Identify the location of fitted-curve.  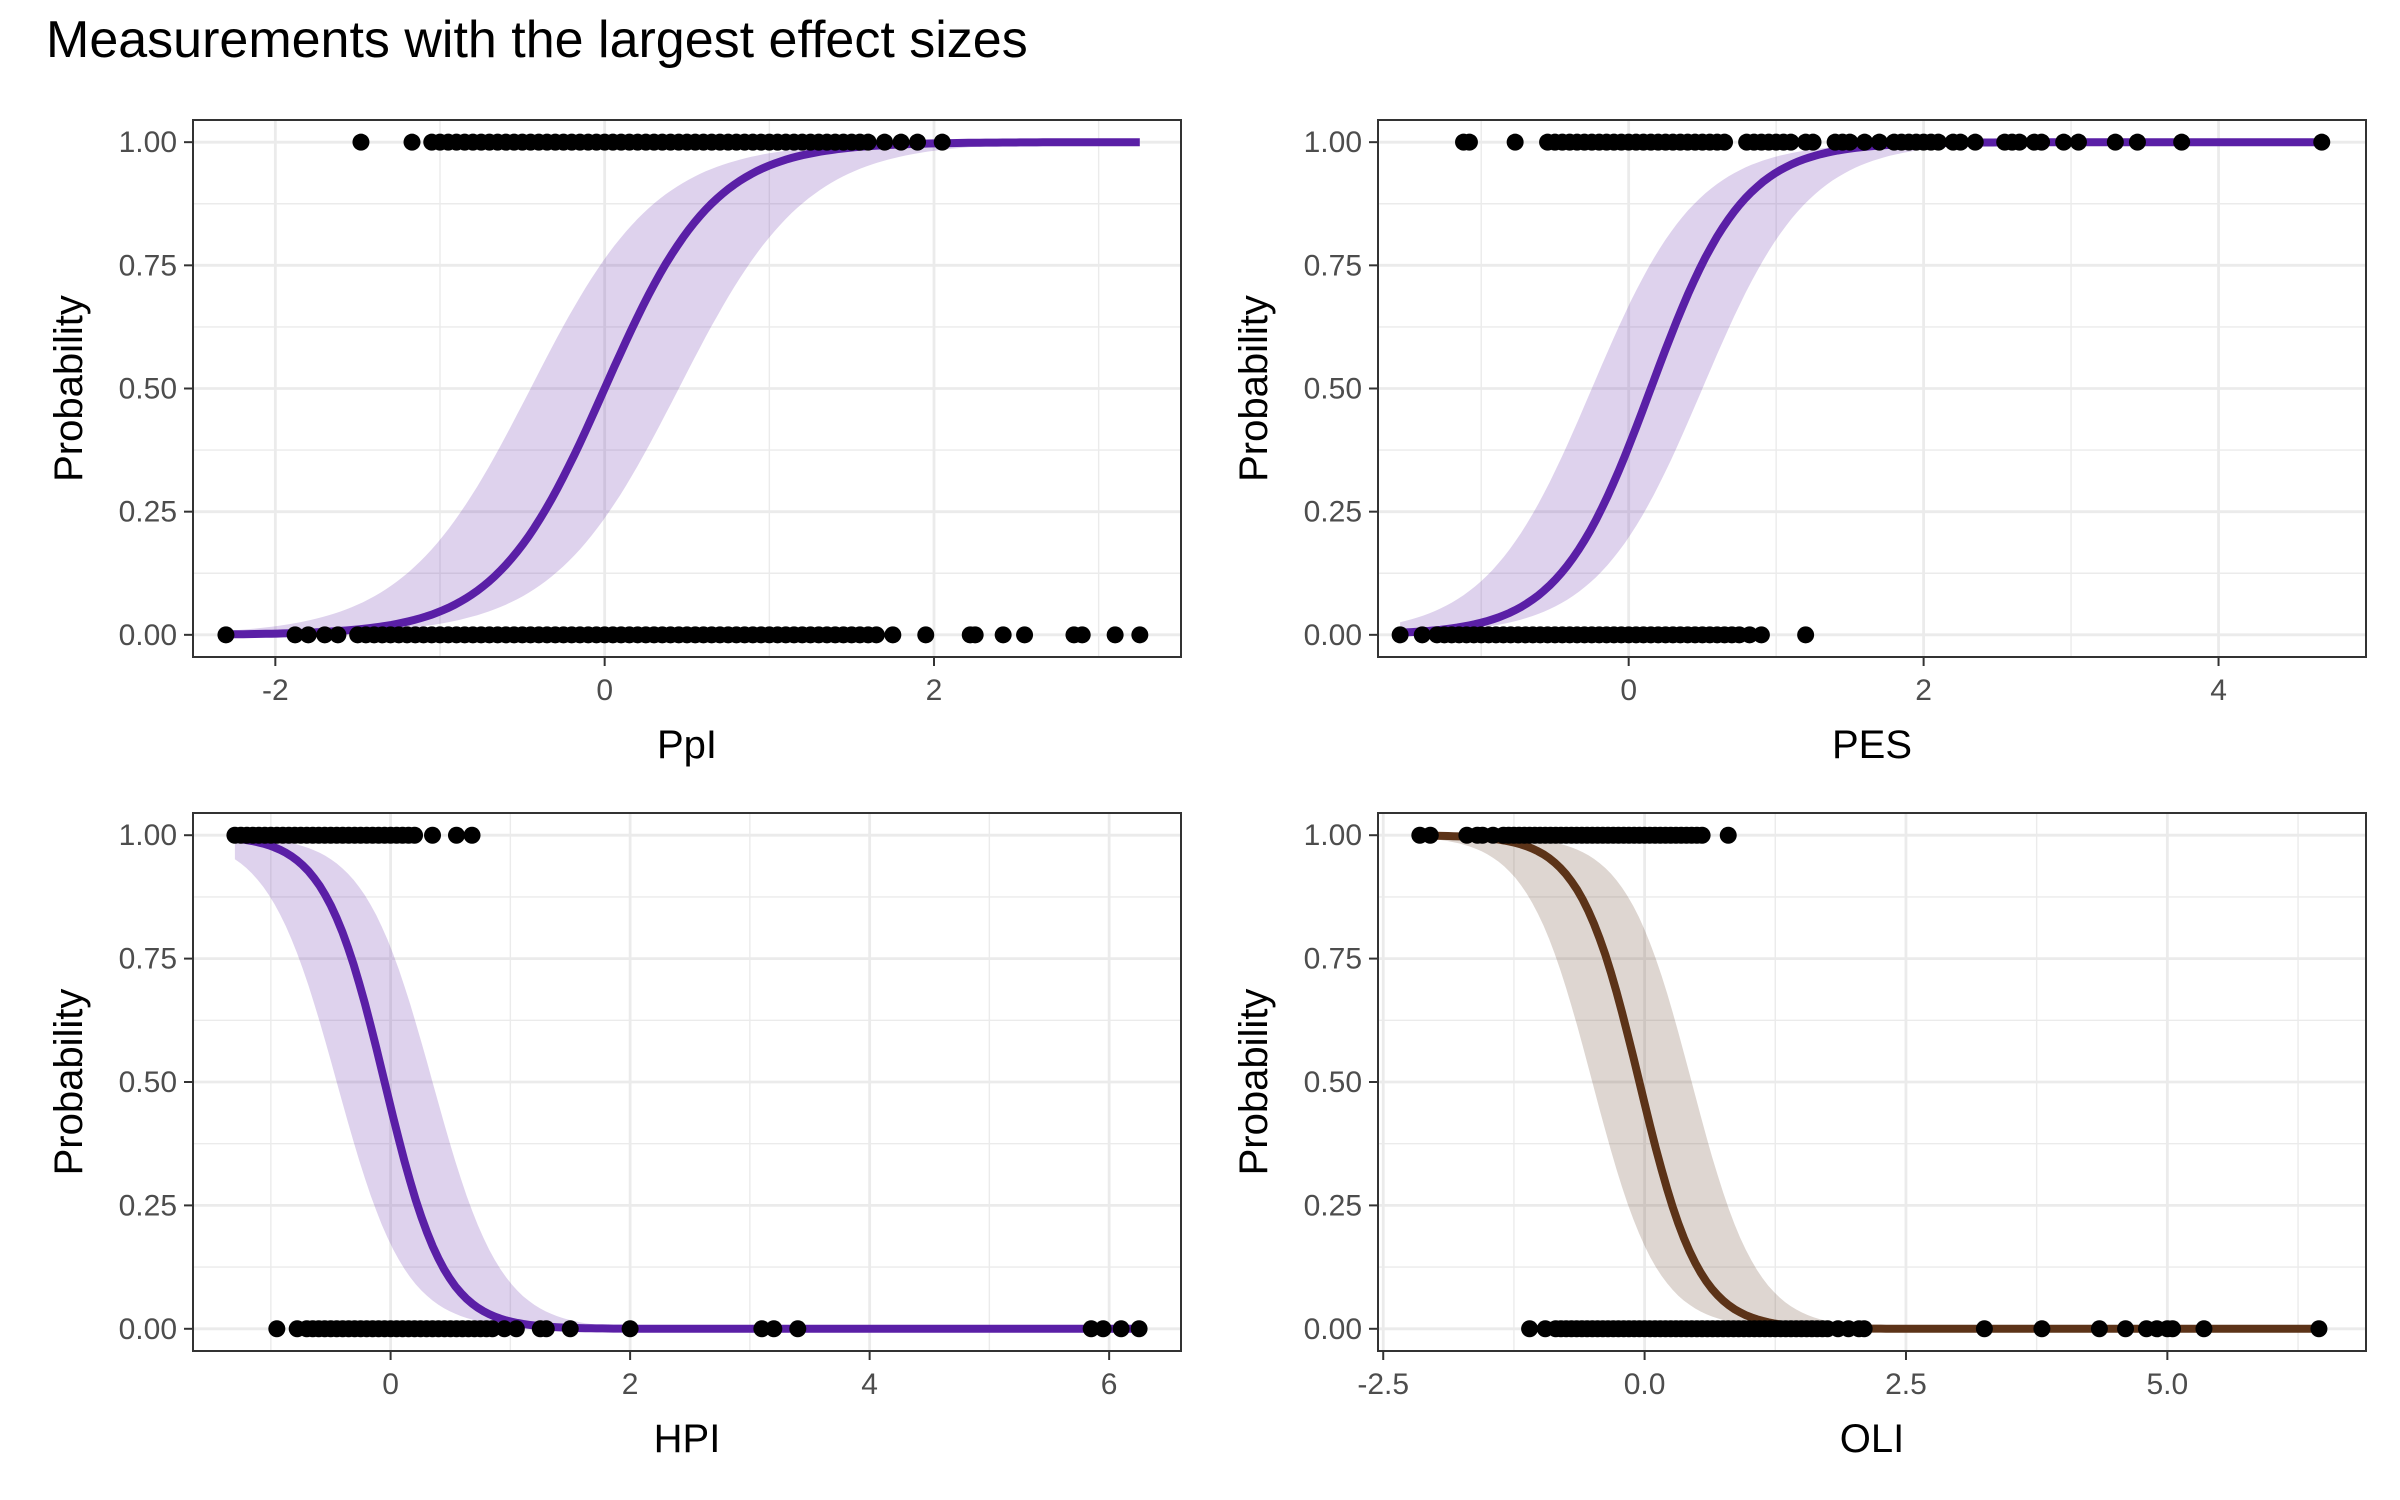
(682, 388).